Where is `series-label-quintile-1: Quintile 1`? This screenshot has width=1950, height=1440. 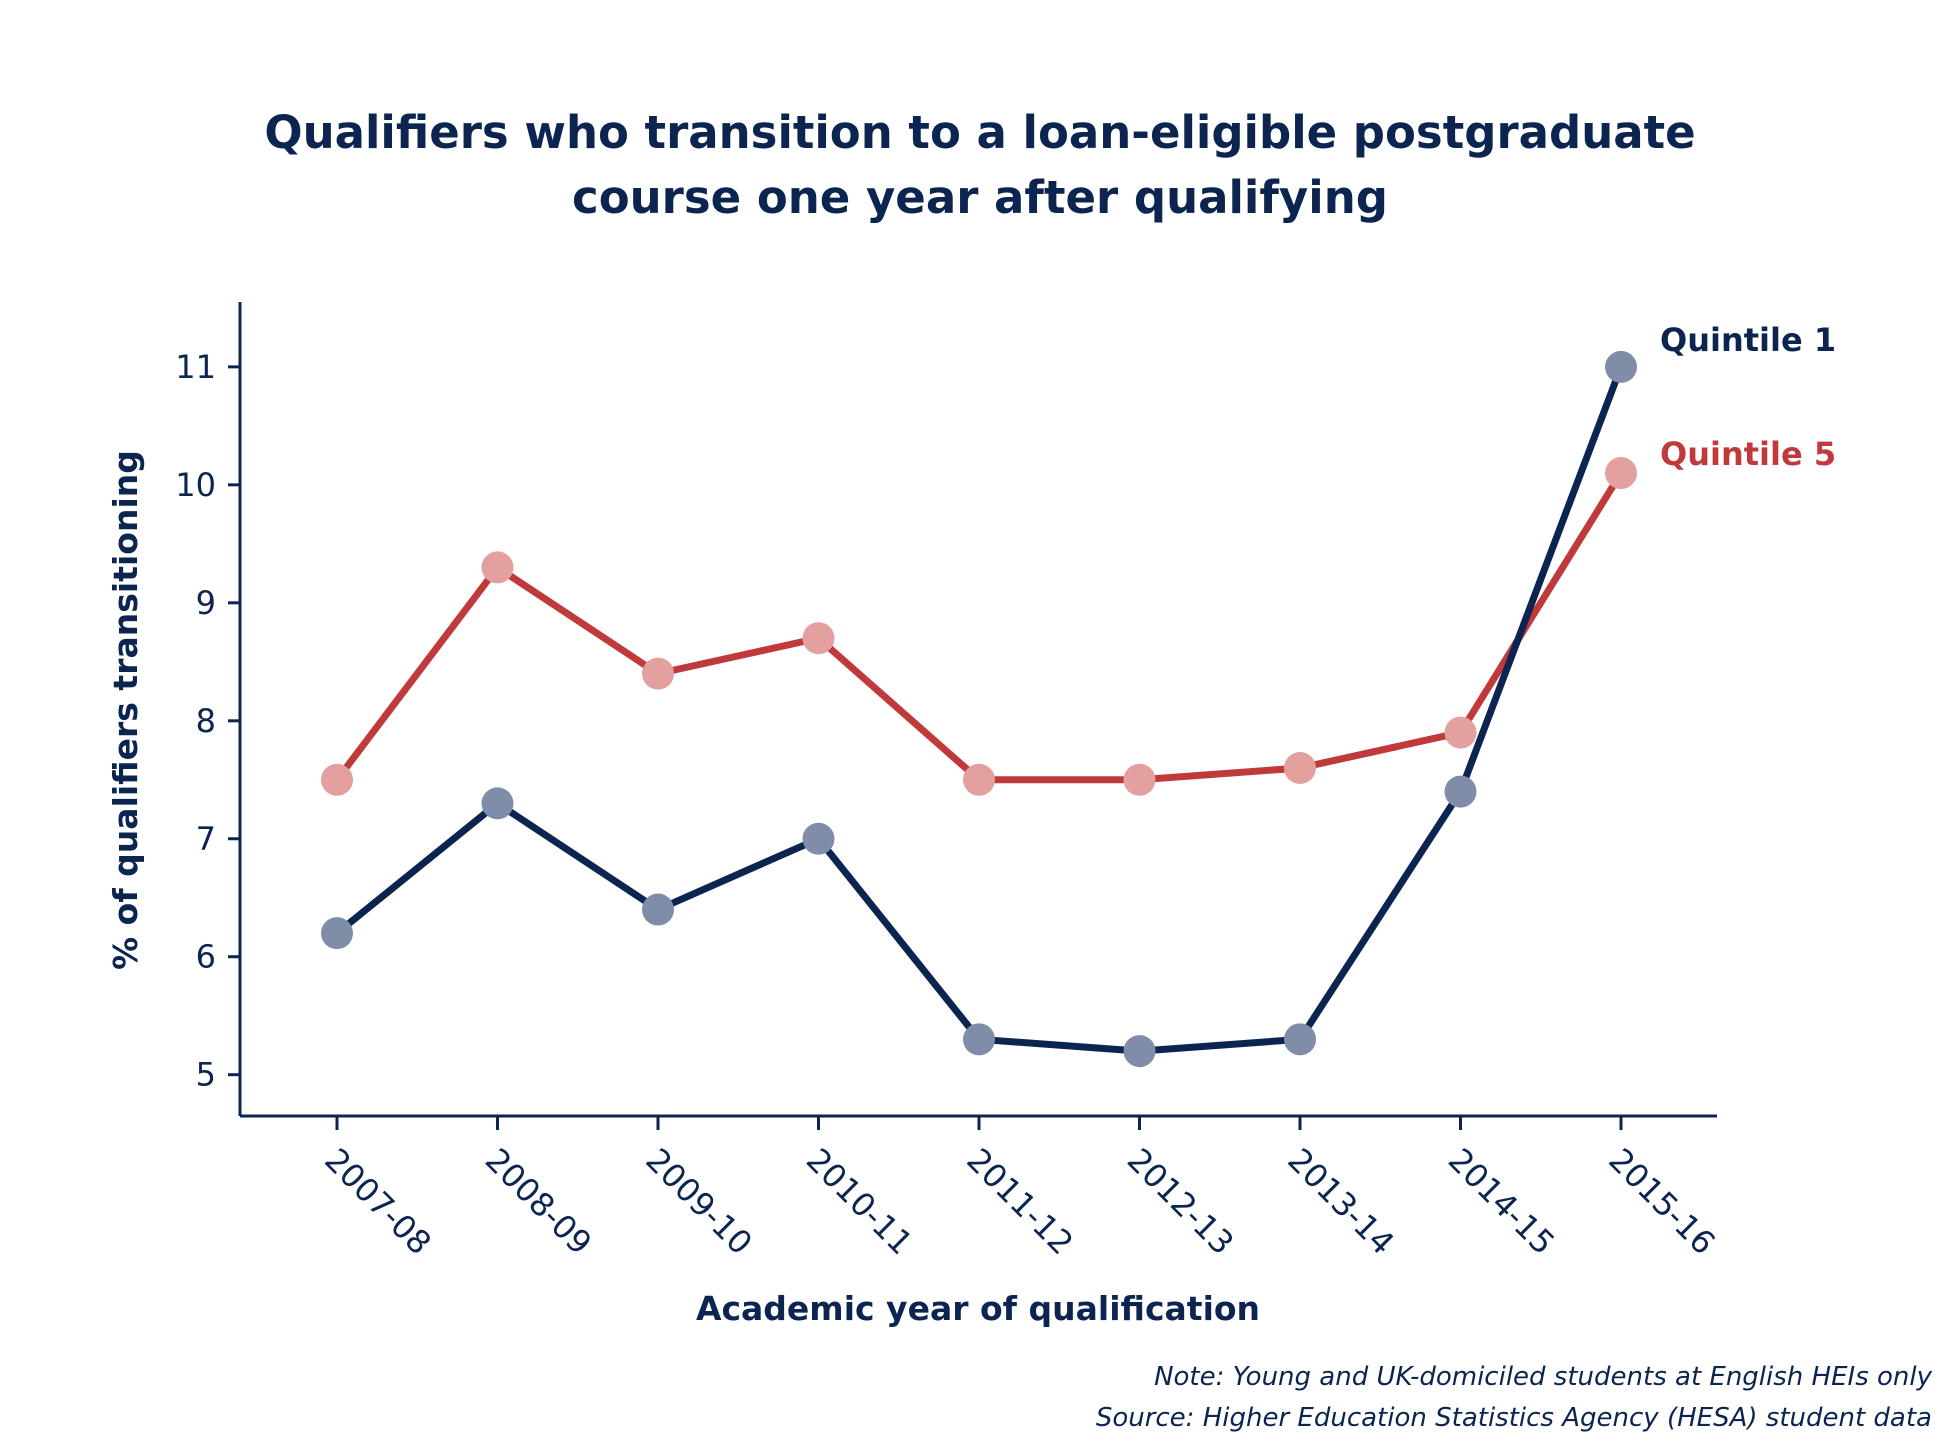
series-label-quintile-1: Quintile 1 is located at coordinates (1748, 340).